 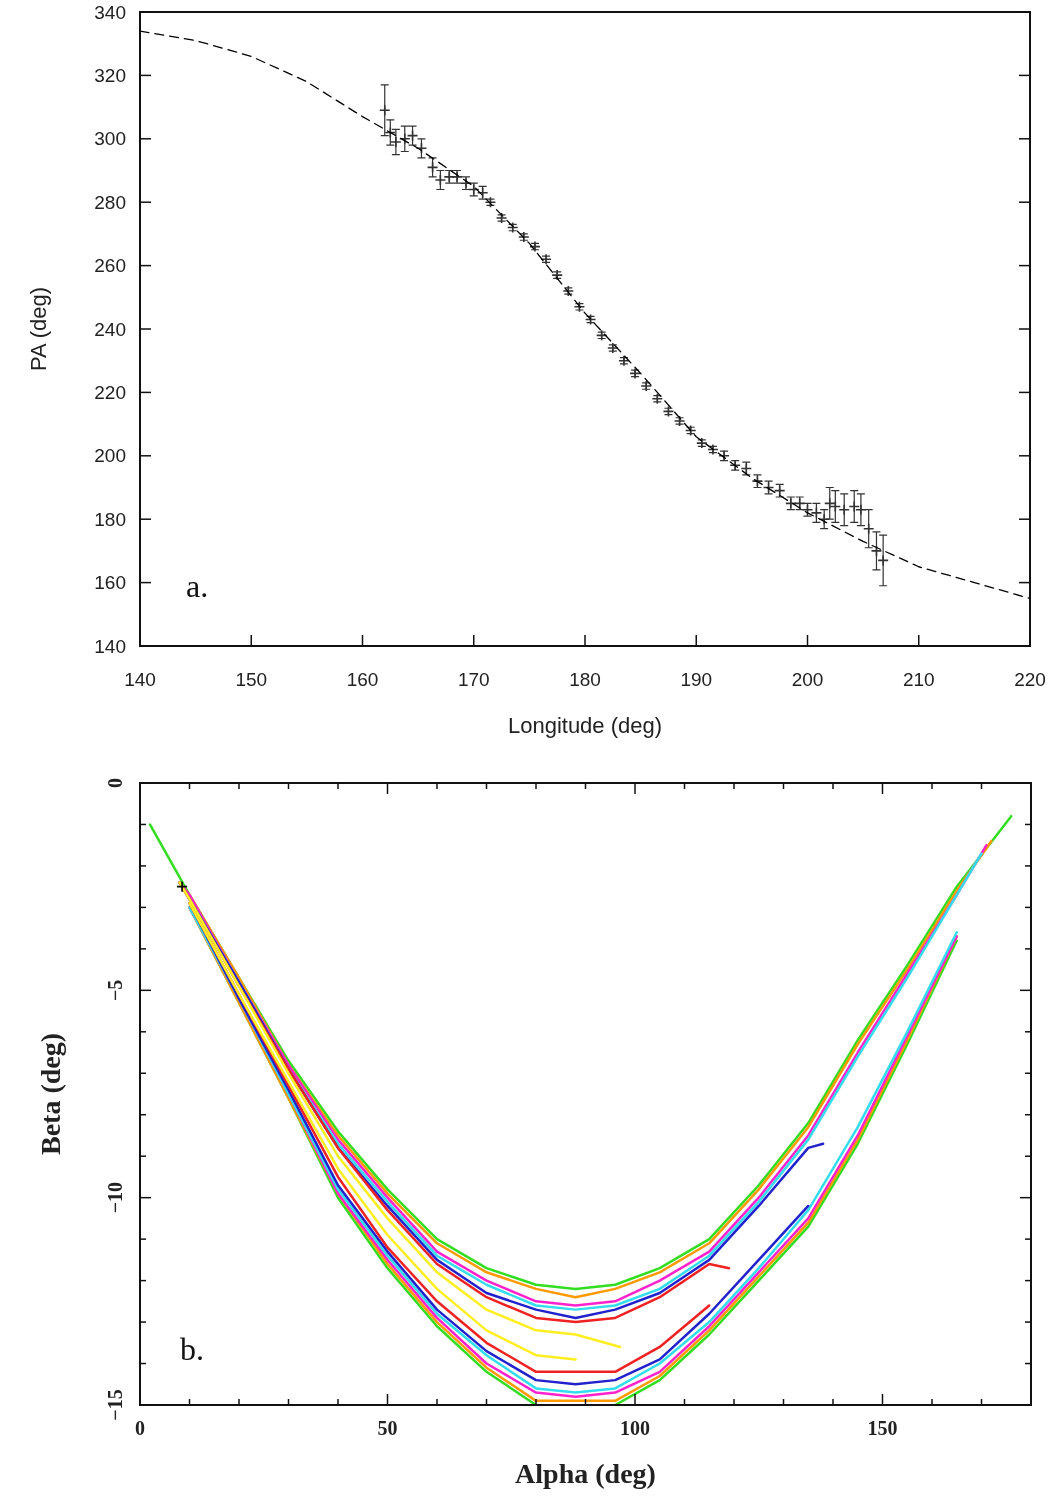 I want to click on y-tick-label: 0, so click(x=115, y=783).